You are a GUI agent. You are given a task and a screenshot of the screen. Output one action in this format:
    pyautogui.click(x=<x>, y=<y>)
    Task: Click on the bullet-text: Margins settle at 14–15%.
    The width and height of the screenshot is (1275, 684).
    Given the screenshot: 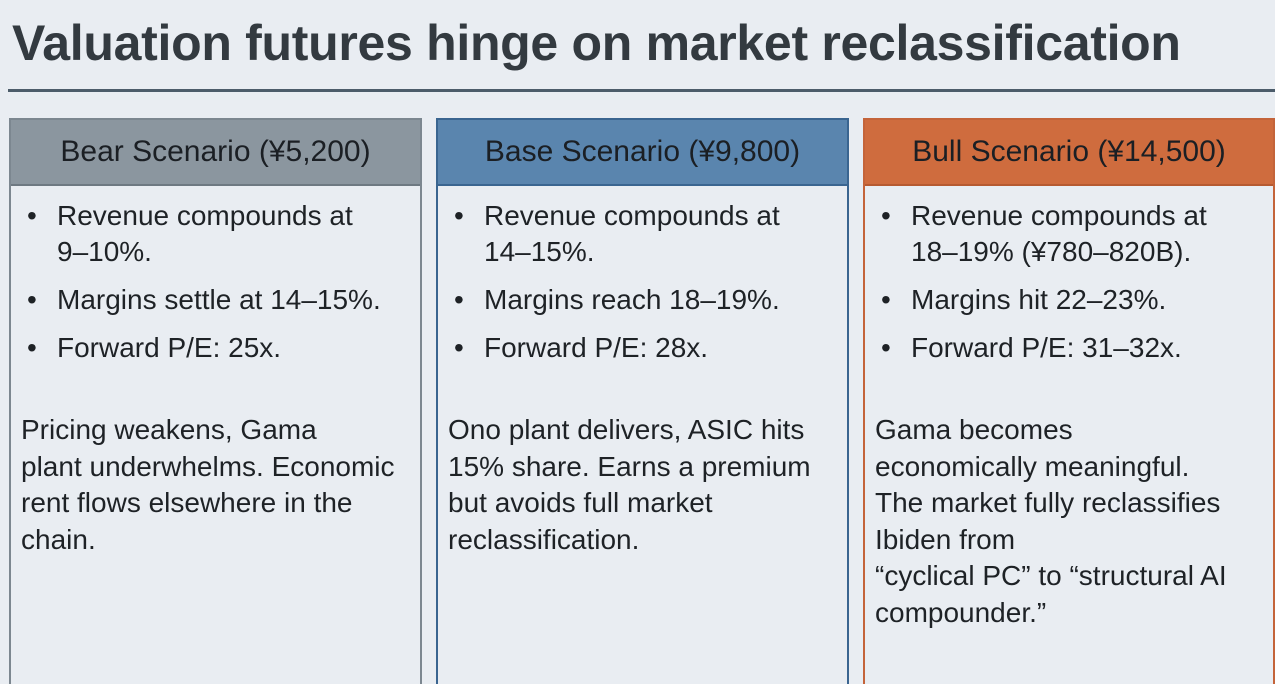 What is the action you would take?
    pyautogui.click(x=219, y=299)
    